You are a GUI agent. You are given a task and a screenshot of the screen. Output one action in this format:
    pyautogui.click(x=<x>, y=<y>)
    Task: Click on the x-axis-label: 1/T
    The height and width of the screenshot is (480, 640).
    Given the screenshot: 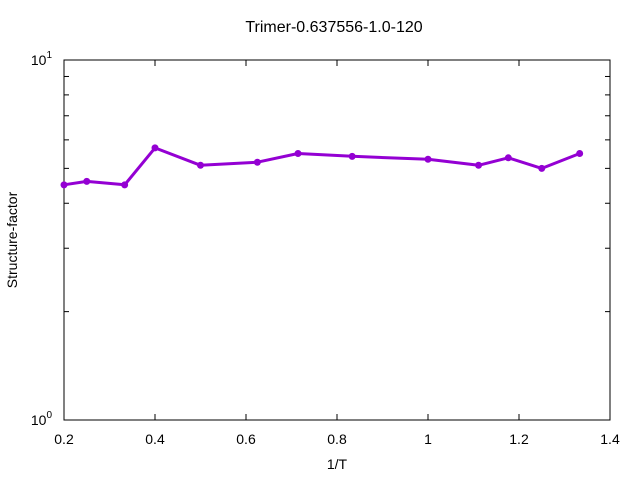 What is the action you would take?
    pyautogui.click(x=337, y=464)
    